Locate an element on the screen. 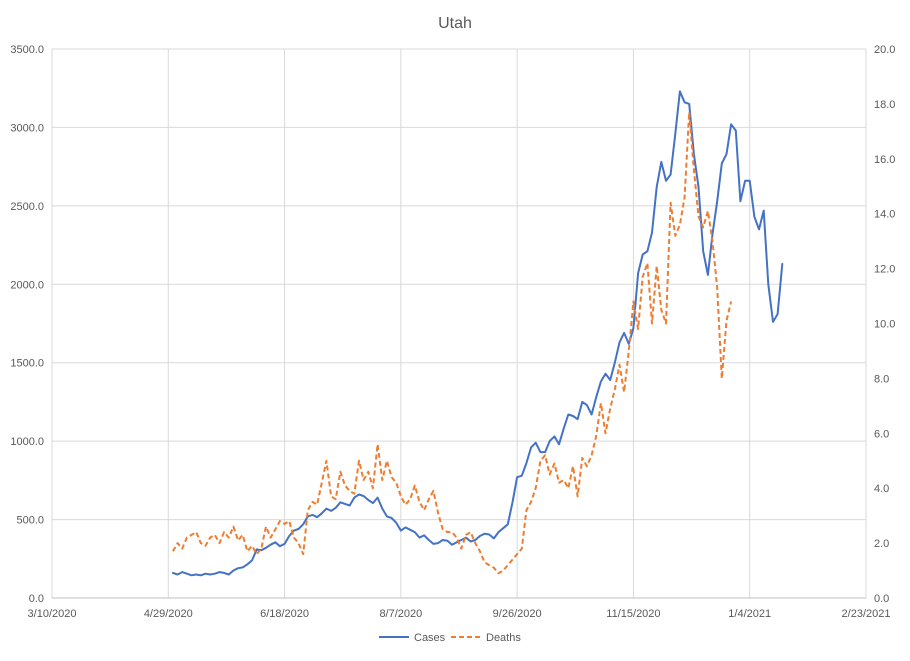  right-y-tick-label: 12.0 is located at coordinates (884, 270).